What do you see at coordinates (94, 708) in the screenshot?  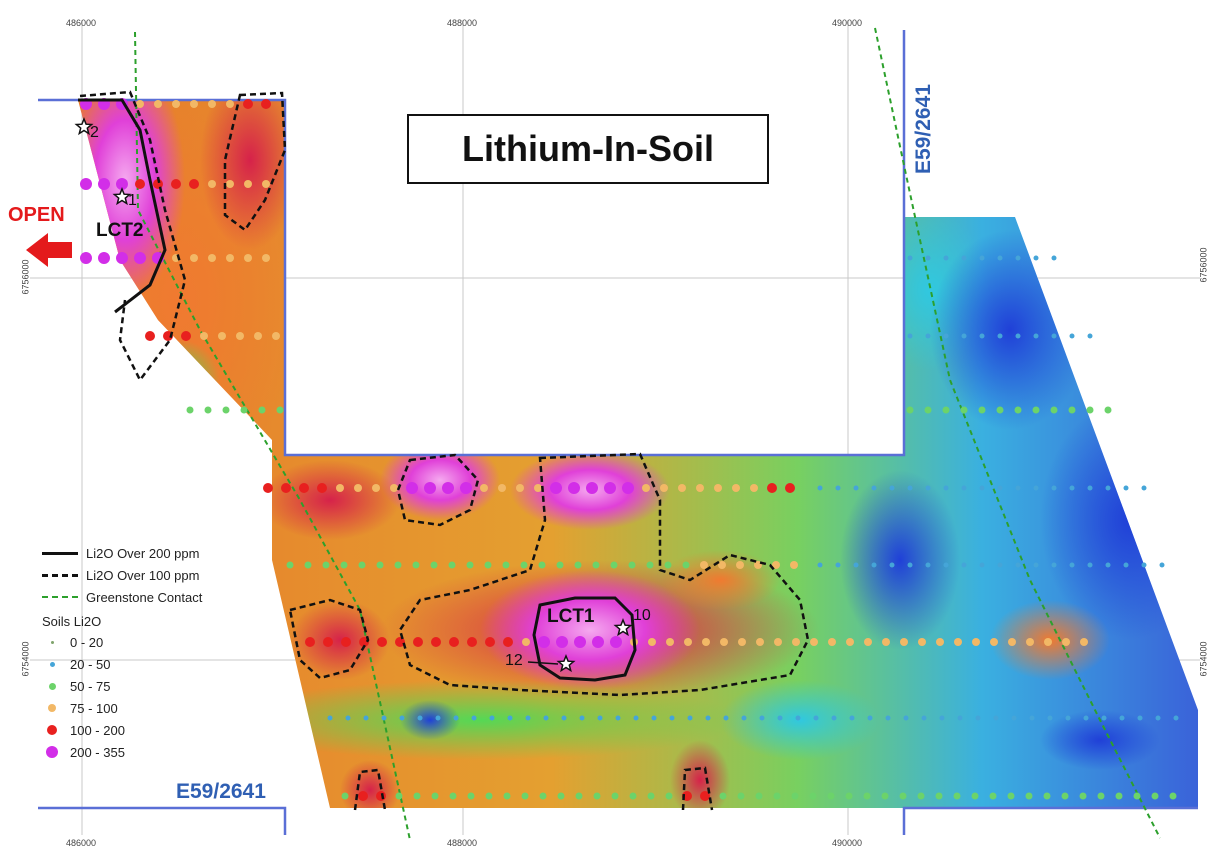 I see `legend-class-label: 75 - 100` at bounding box center [94, 708].